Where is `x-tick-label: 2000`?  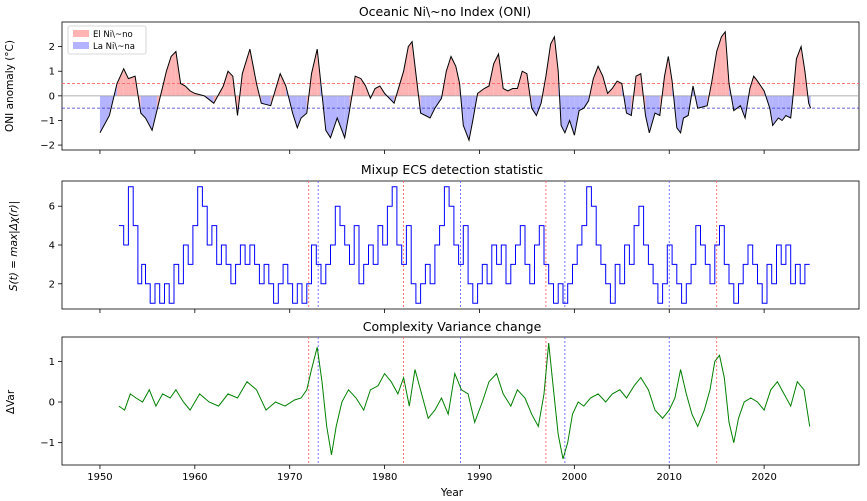
x-tick-label: 2000 is located at coordinates (574, 477).